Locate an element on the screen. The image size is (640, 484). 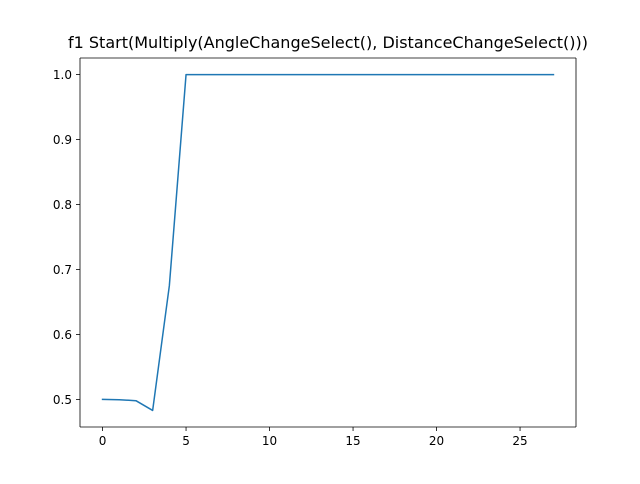
x-tick-label: 10 is located at coordinates (269, 441).